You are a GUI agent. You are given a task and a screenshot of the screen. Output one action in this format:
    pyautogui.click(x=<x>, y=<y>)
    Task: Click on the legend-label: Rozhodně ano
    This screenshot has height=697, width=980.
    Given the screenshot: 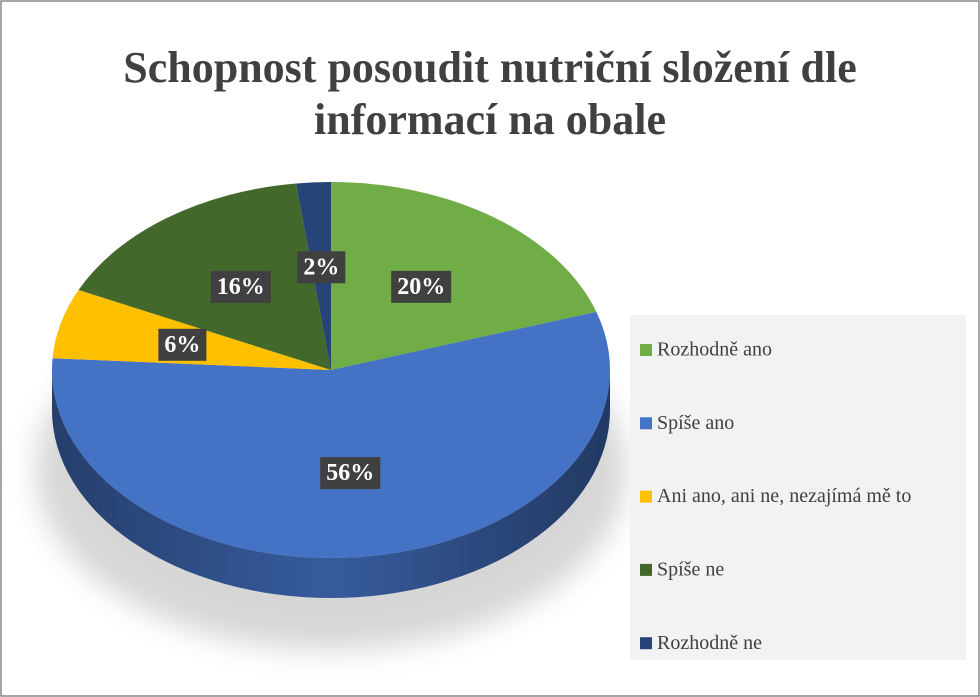 What is the action you would take?
    pyautogui.click(x=714, y=350)
    